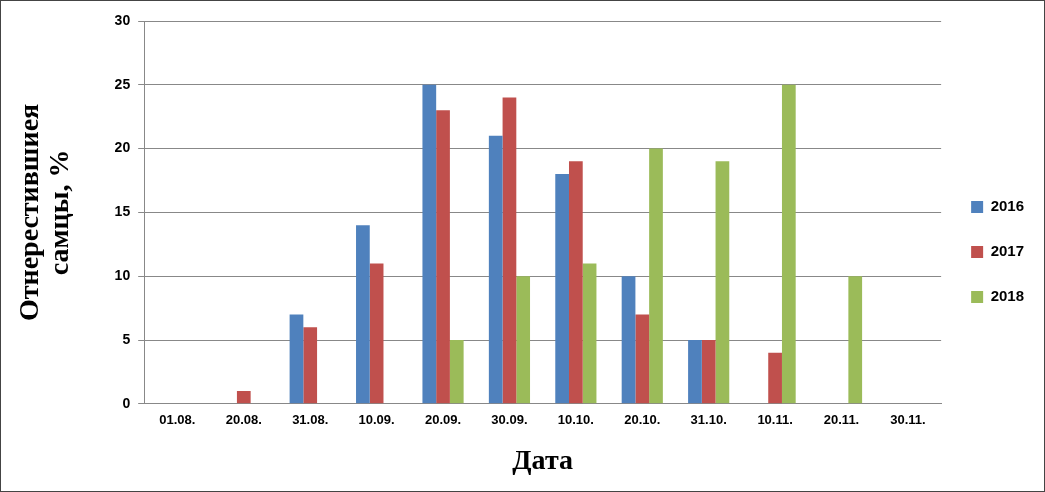 The height and width of the screenshot is (492, 1045). Describe the element at coordinates (376, 420) in the screenshot. I see `x-tick-label: 10.09.` at that location.